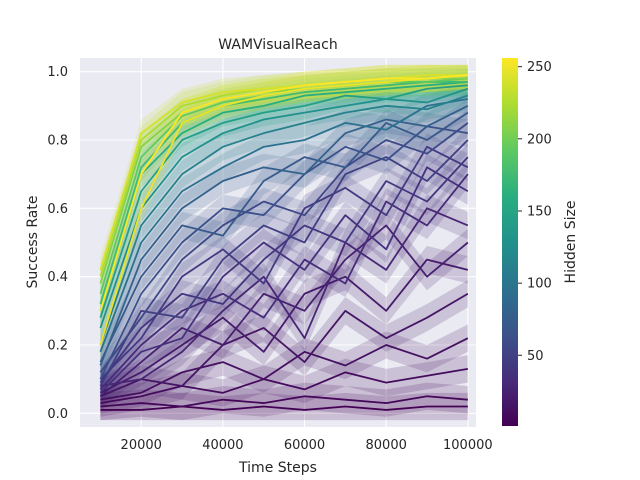  Describe the element at coordinates (304, 445) in the screenshot. I see `x-tick-label: 60000` at that location.